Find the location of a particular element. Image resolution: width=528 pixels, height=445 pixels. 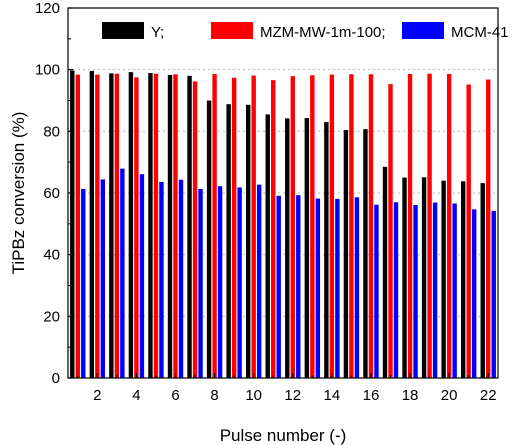

x-tick-label: 20 is located at coordinates (449, 395).